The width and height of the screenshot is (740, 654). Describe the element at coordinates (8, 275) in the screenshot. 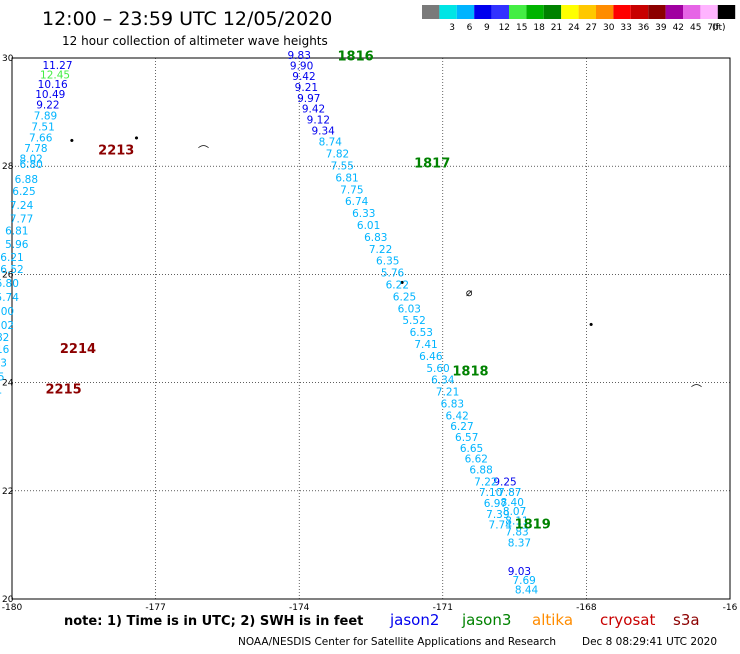

I see `y-tick-label: 26` at that location.